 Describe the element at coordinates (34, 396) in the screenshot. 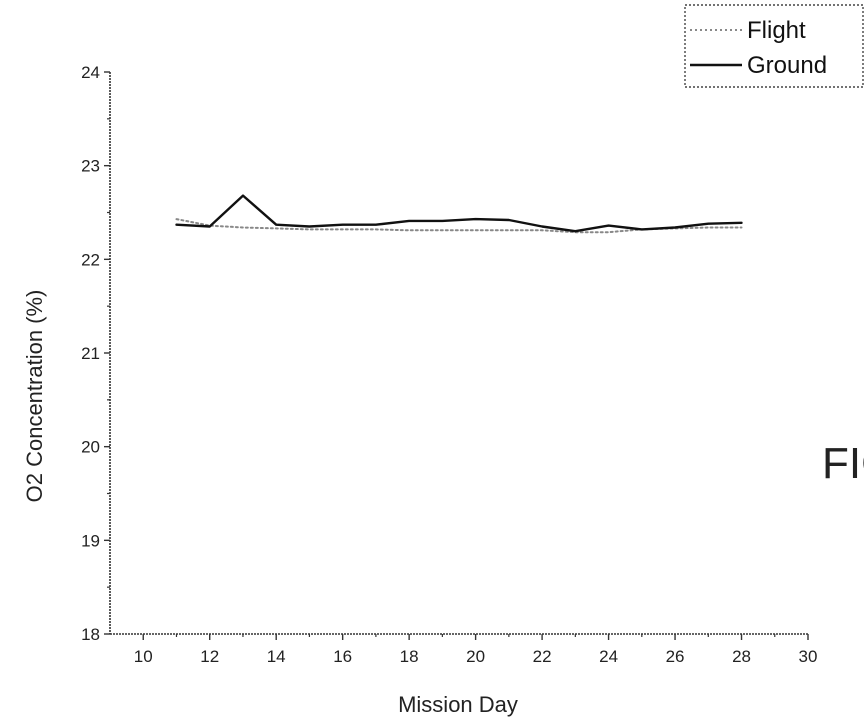

I see `y-axis-title: O2 Concentration (%)` at that location.